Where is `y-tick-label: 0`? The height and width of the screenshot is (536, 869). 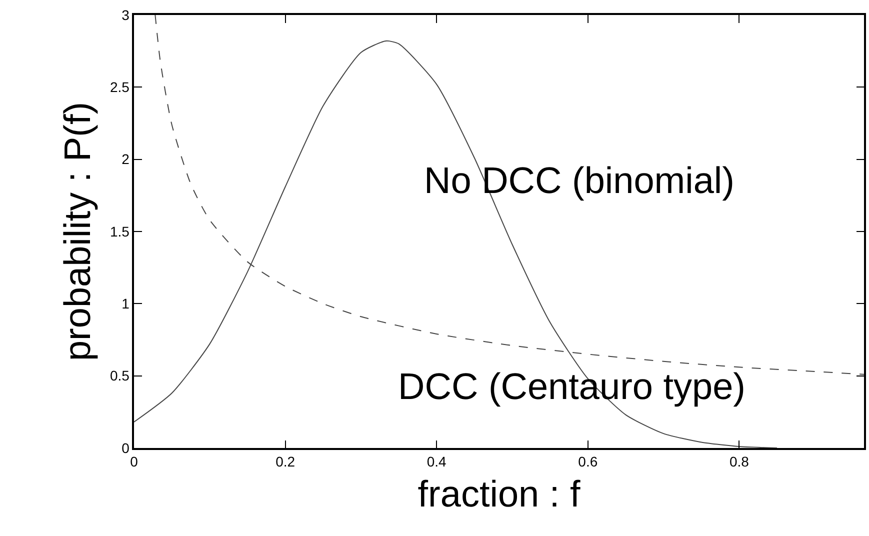 y-tick-label: 0 is located at coordinates (126, 448).